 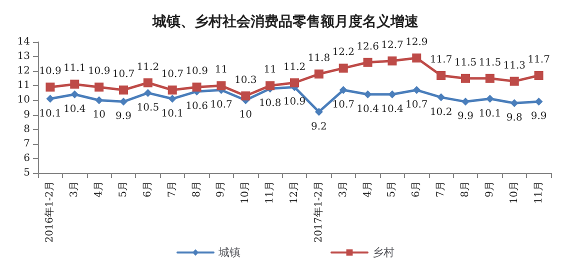 What do you see at coordinates (229, 252) in the screenshot?
I see `legend-label: 城镇` at bounding box center [229, 252].